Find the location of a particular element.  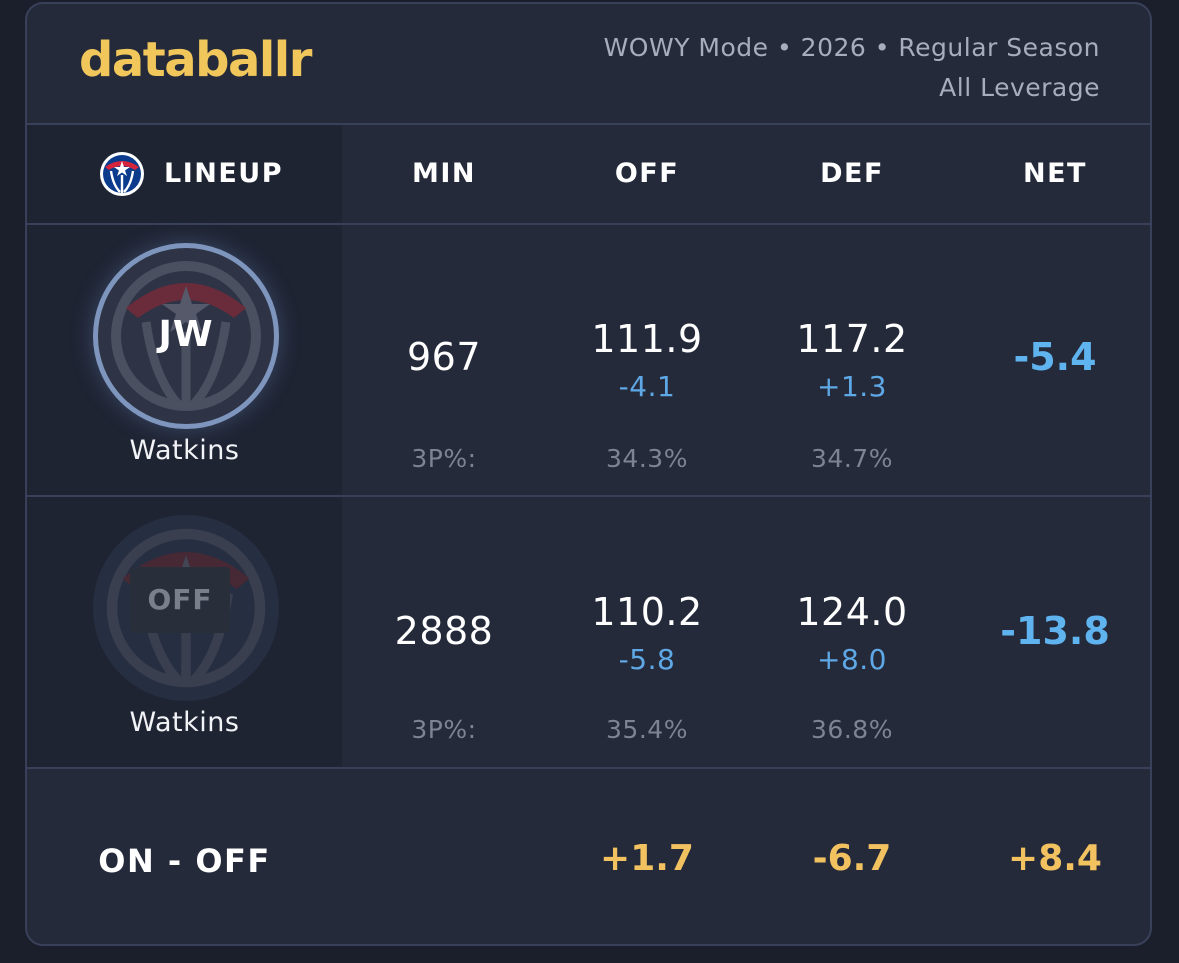

col-header-def: DEF is located at coordinates (852, 173).